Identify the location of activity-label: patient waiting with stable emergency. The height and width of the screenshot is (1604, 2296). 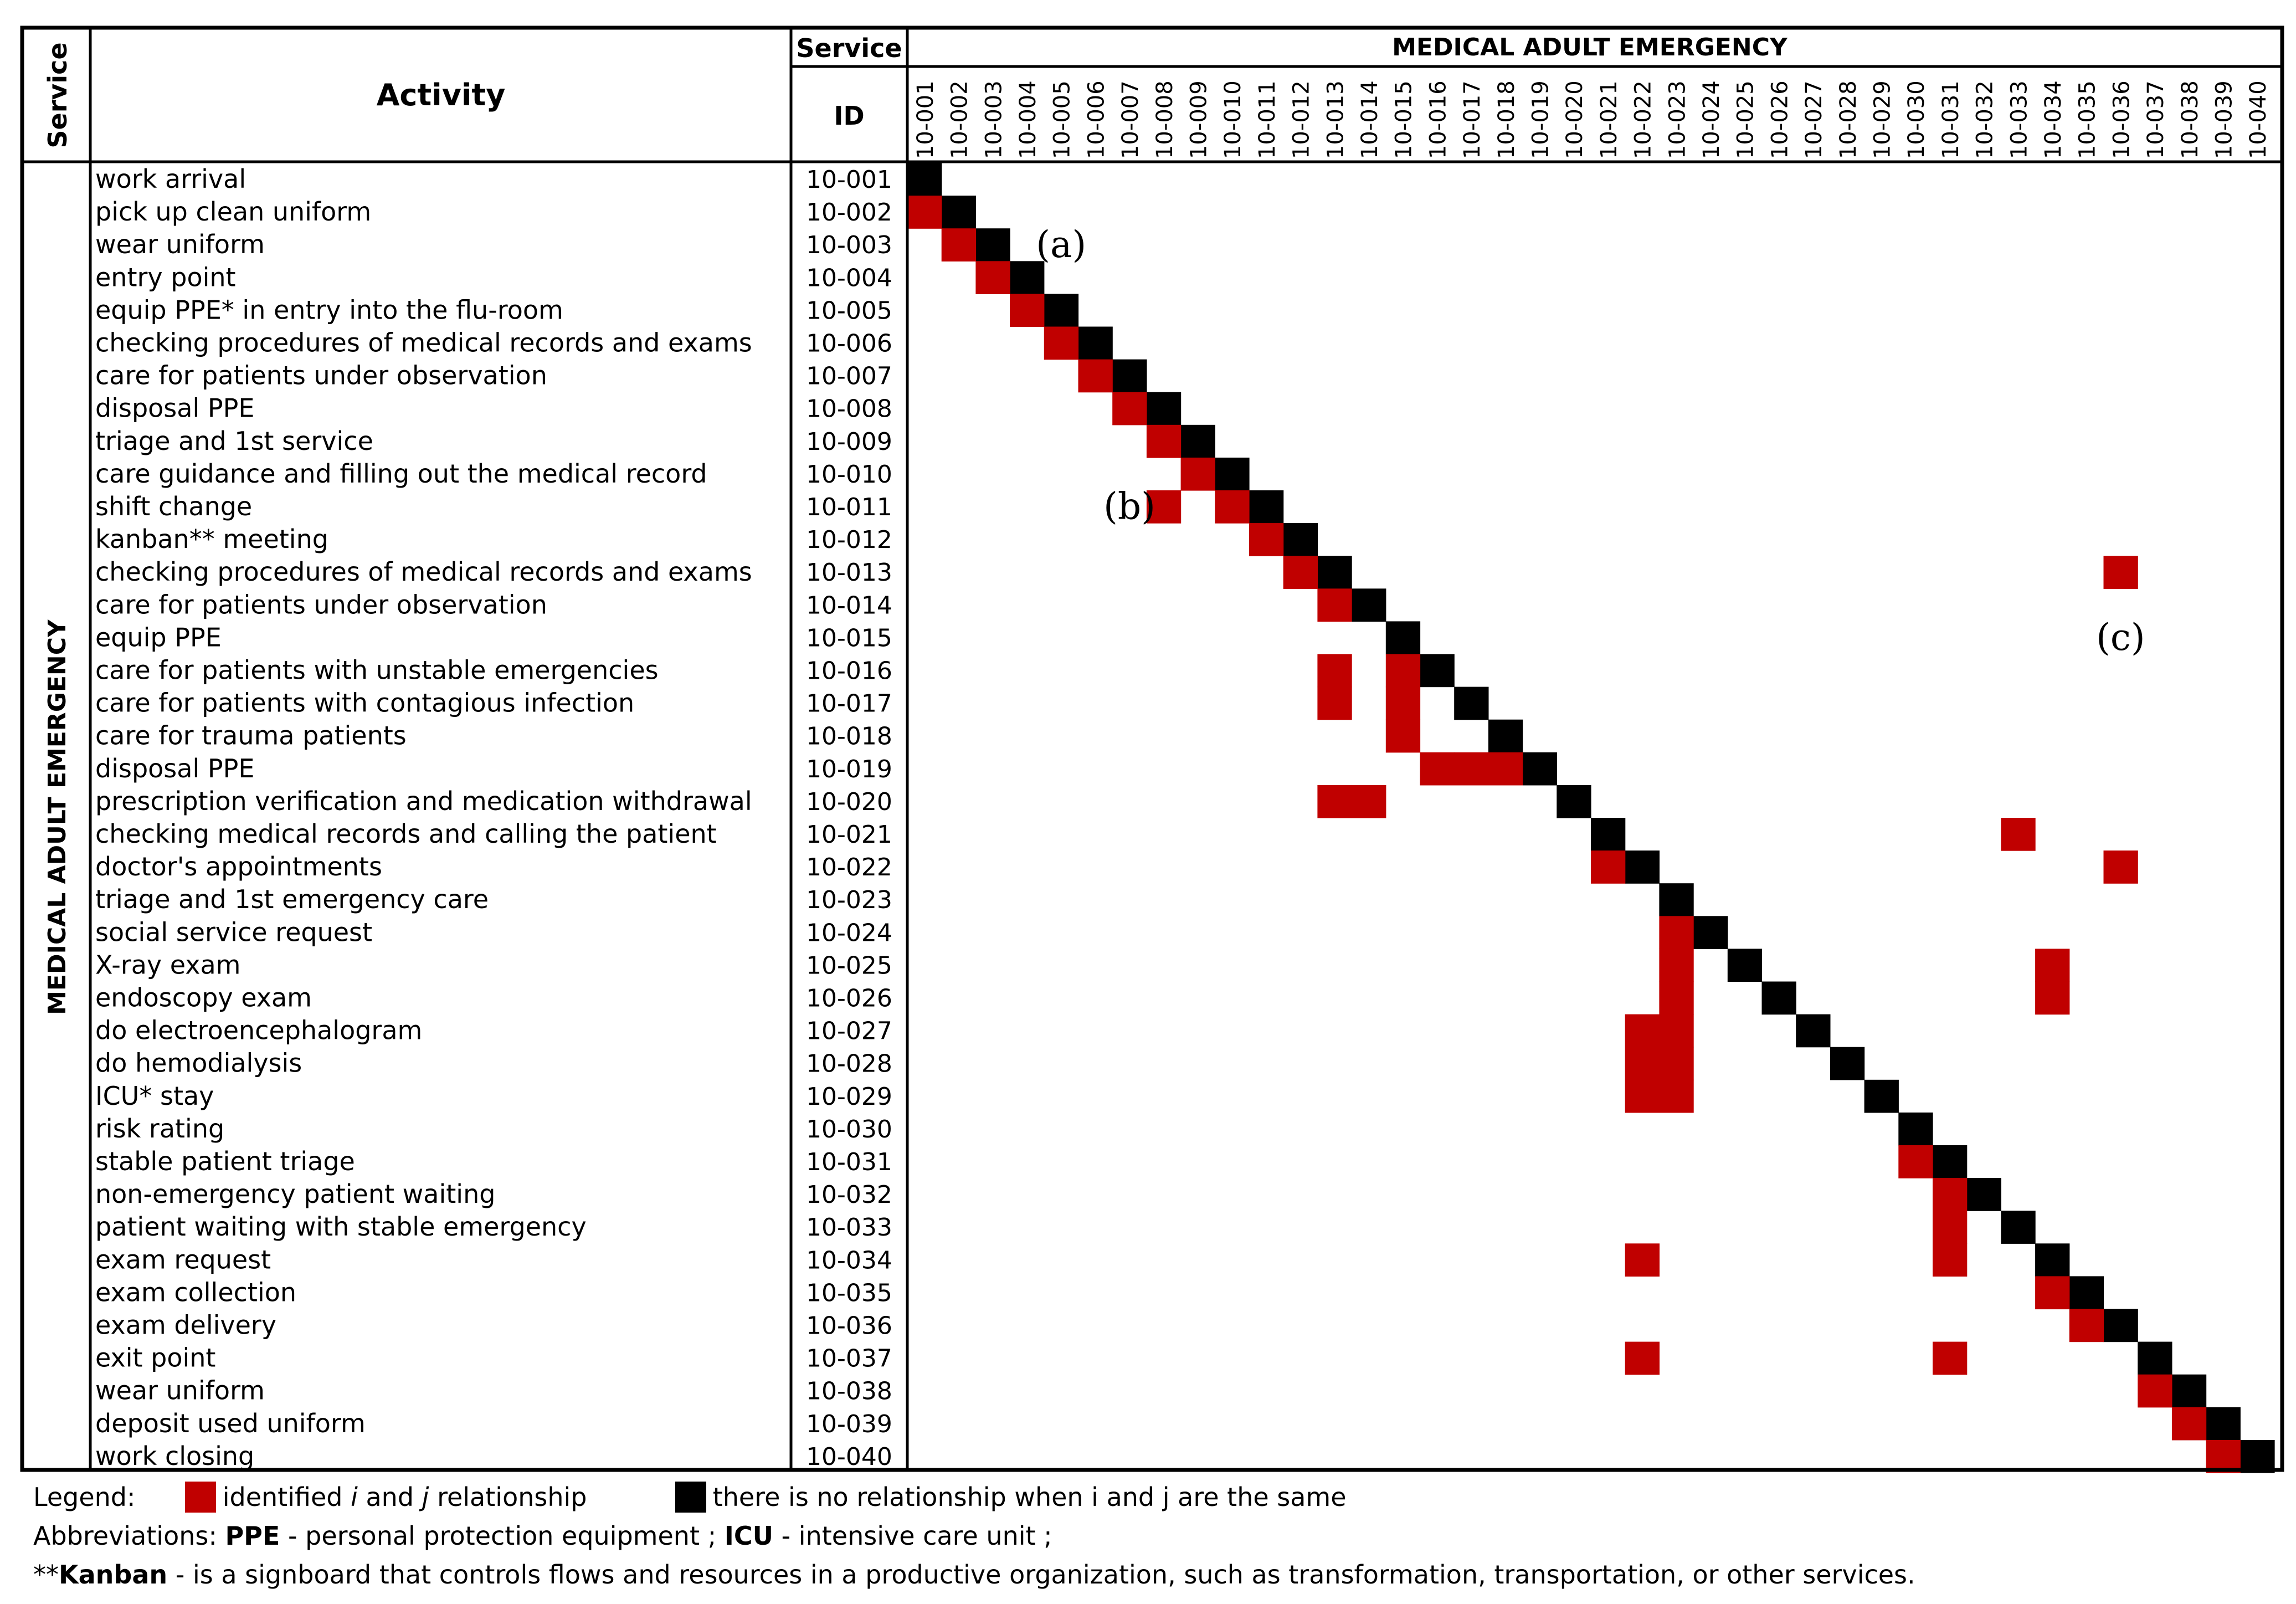
(341, 1227).